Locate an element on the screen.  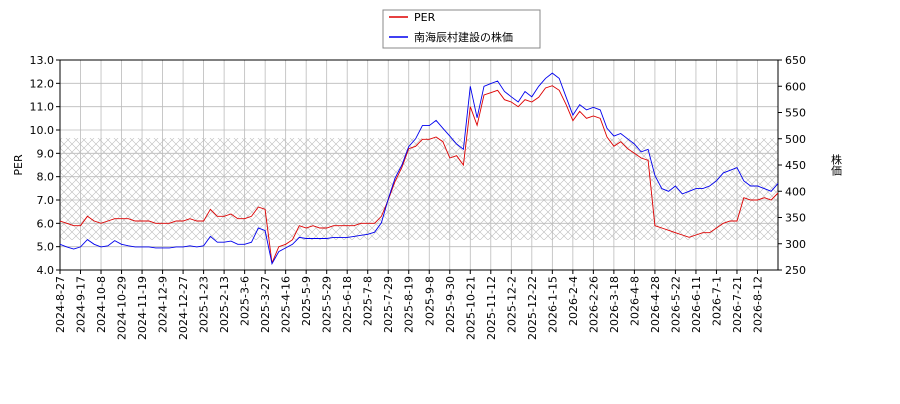
x-tick-label: 2025-9-8 is located at coordinates (429, 301).